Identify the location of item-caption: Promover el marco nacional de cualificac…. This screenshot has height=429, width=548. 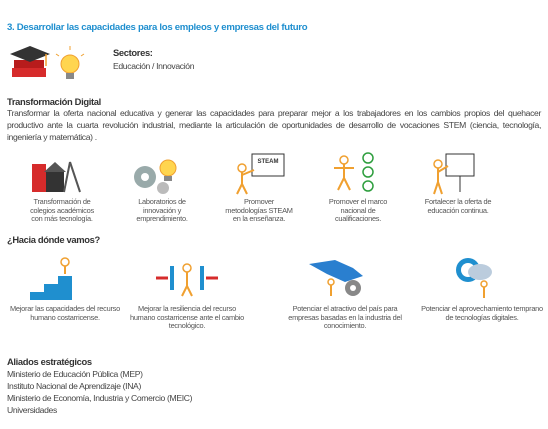
(358, 210).